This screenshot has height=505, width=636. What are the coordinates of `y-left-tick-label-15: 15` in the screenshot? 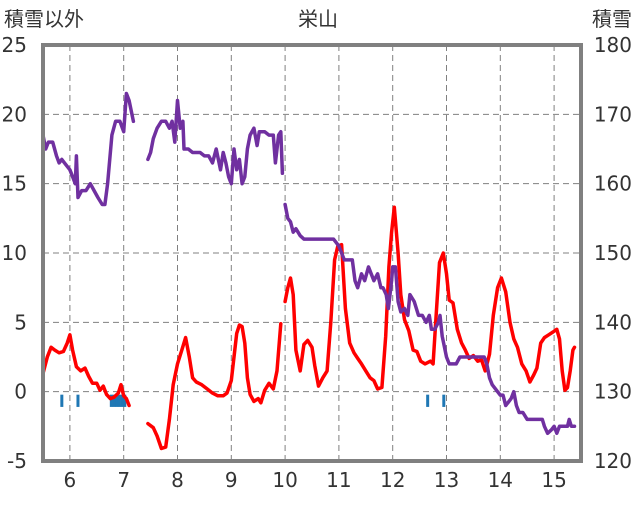 It's located at (14, 184).